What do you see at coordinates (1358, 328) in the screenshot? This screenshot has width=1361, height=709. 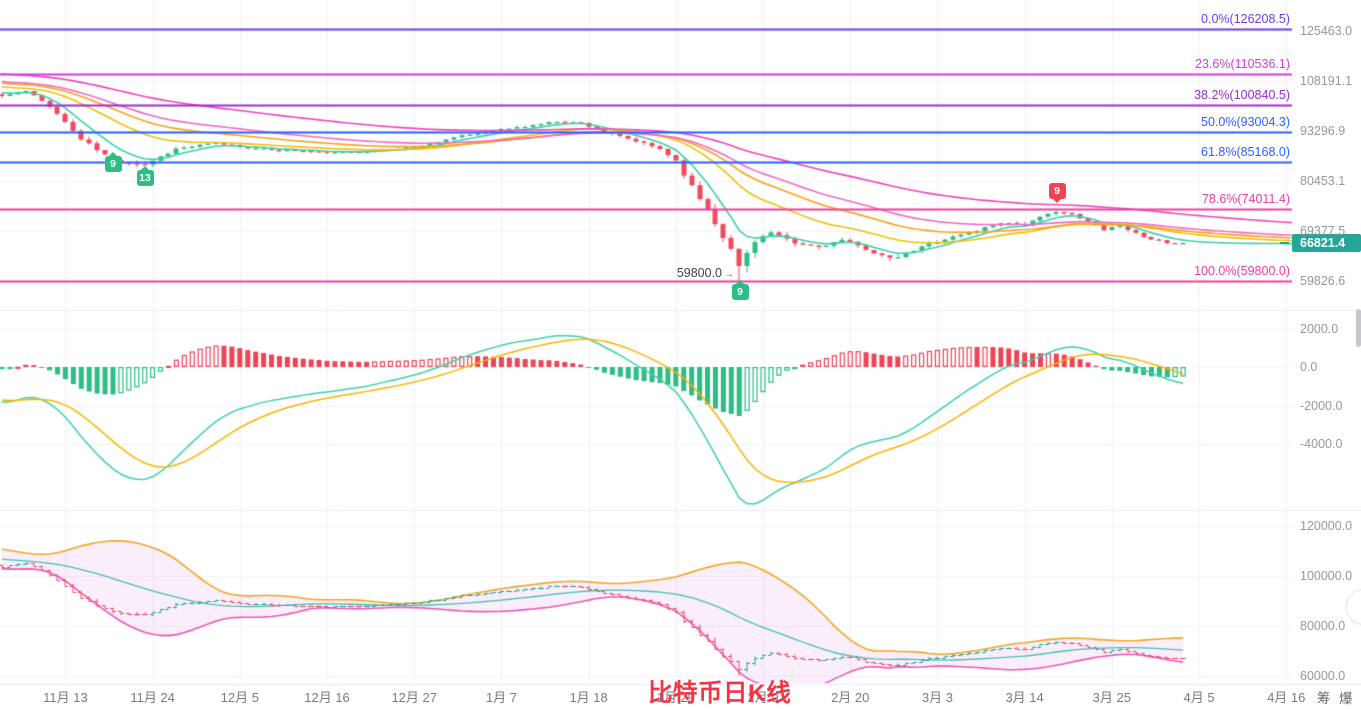 I see `scrollbar-thumb` at bounding box center [1358, 328].